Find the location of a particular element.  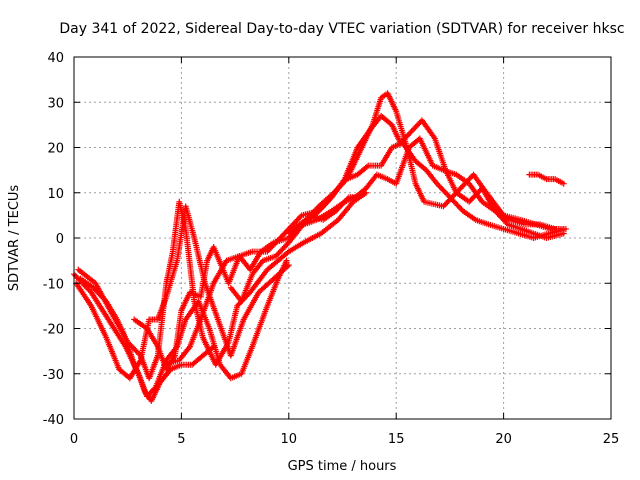

y-axis-label: SDTVAR / TECUs is located at coordinates (14, 238).